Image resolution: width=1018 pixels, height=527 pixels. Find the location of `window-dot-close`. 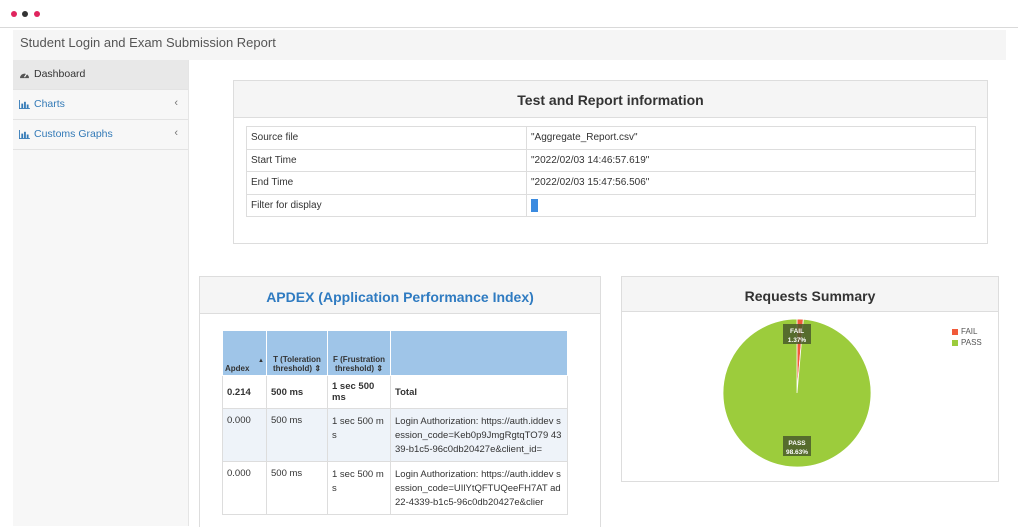

window-dot-close is located at coordinates (14, 14).